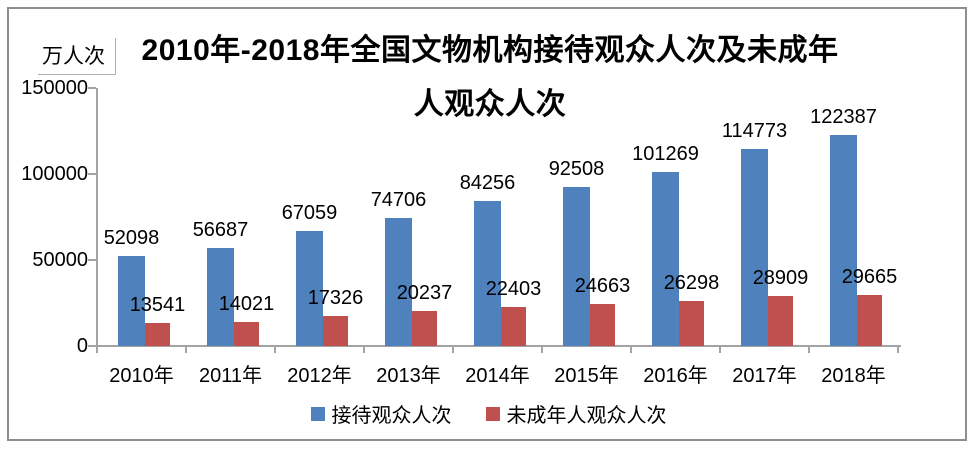 The width and height of the screenshot is (977, 454). What do you see at coordinates (764, 376) in the screenshot?
I see `x-tick-label: 2017年` at bounding box center [764, 376].